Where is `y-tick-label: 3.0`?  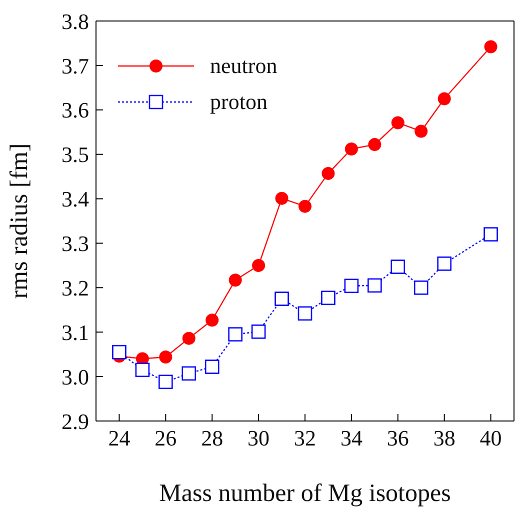
y-tick-label: 3.0 is located at coordinates (75, 377).